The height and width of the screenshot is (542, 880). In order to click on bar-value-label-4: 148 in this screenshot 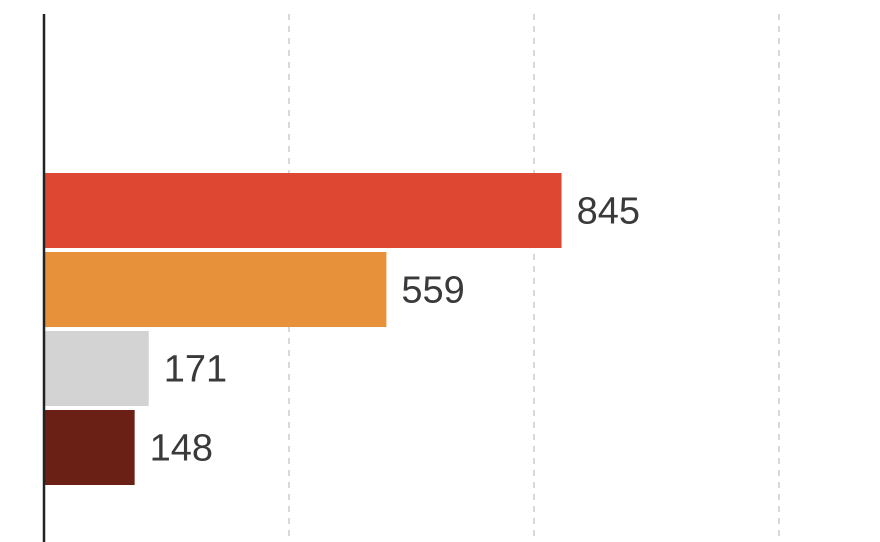, I will do `click(181, 449)`.